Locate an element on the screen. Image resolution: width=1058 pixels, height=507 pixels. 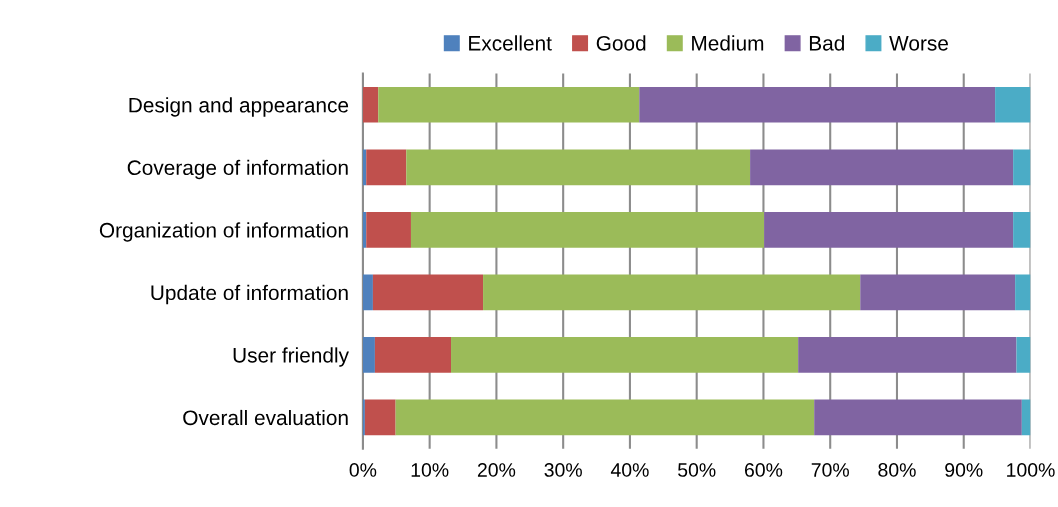
legend-label: Bad is located at coordinates (826, 43).